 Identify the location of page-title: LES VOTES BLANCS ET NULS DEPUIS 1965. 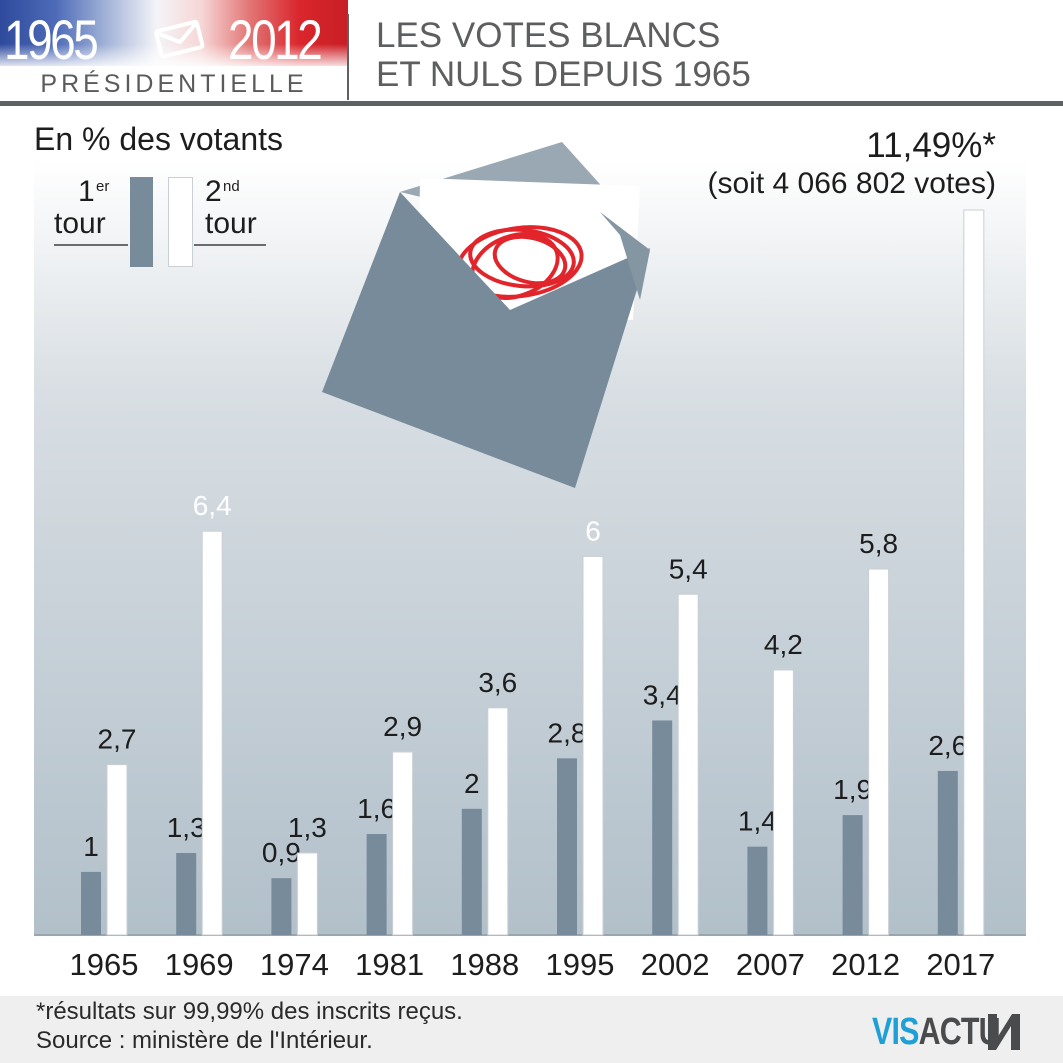
(563, 55).